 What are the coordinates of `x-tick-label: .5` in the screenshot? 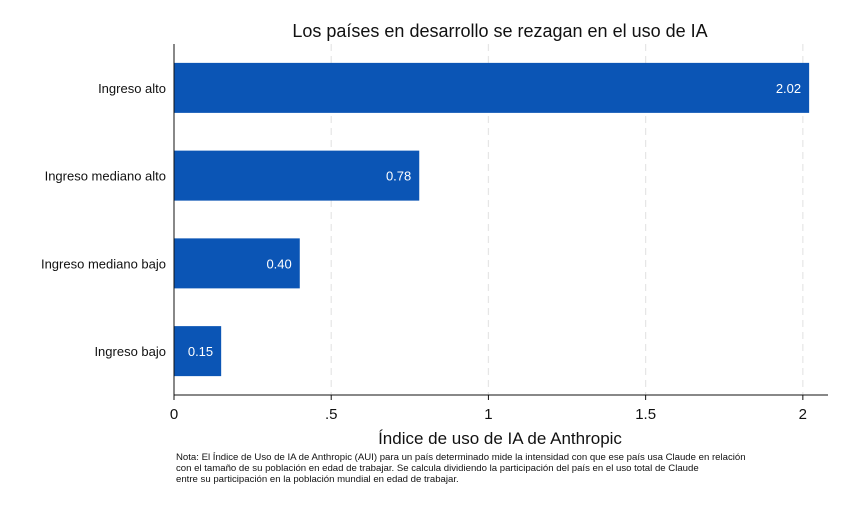 It's located at (331, 414).